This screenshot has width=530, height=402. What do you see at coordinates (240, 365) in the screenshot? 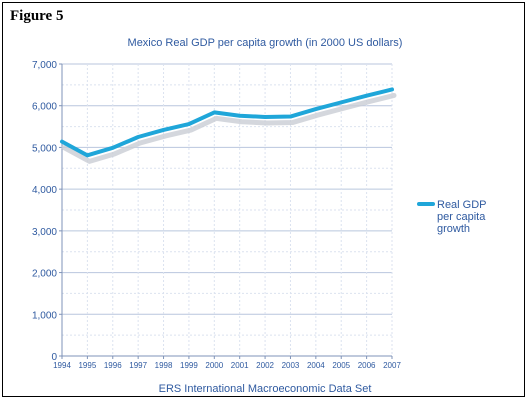
I see `x-tick-label: 2001` at bounding box center [240, 365].